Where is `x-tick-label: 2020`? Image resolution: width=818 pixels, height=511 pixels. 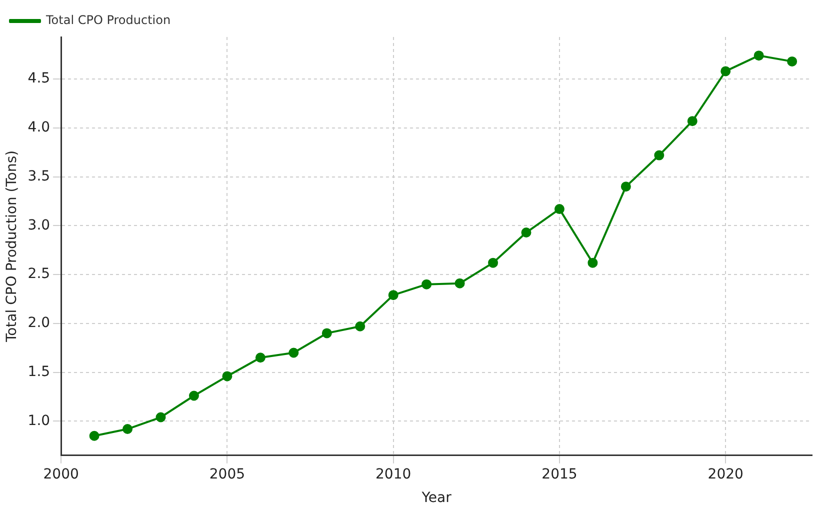
x-tick-label: 2020 is located at coordinates (726, 474).